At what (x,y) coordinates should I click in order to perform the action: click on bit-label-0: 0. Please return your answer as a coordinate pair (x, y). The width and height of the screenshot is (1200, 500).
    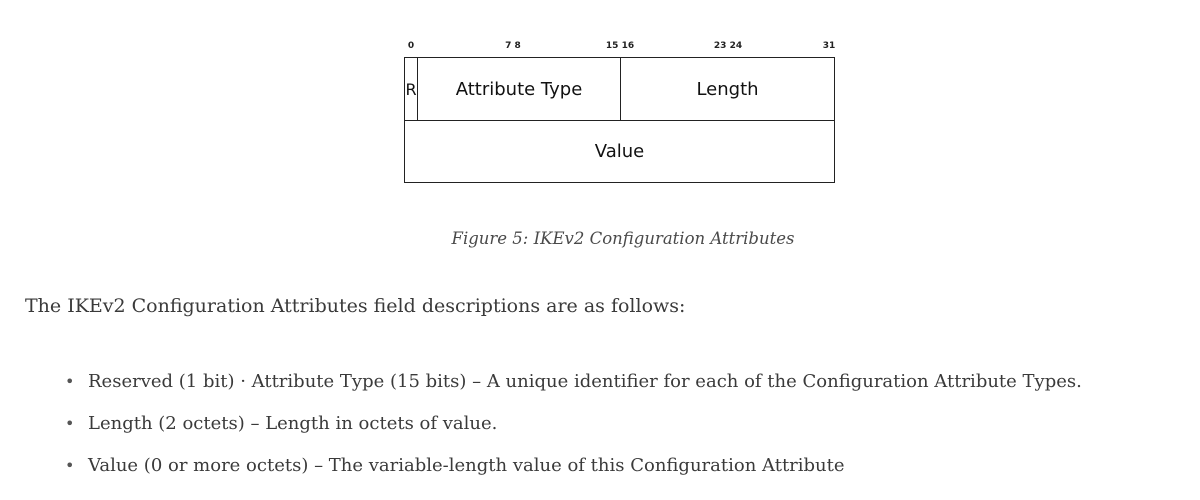
    Looking at the image, I should click on (411, 46).